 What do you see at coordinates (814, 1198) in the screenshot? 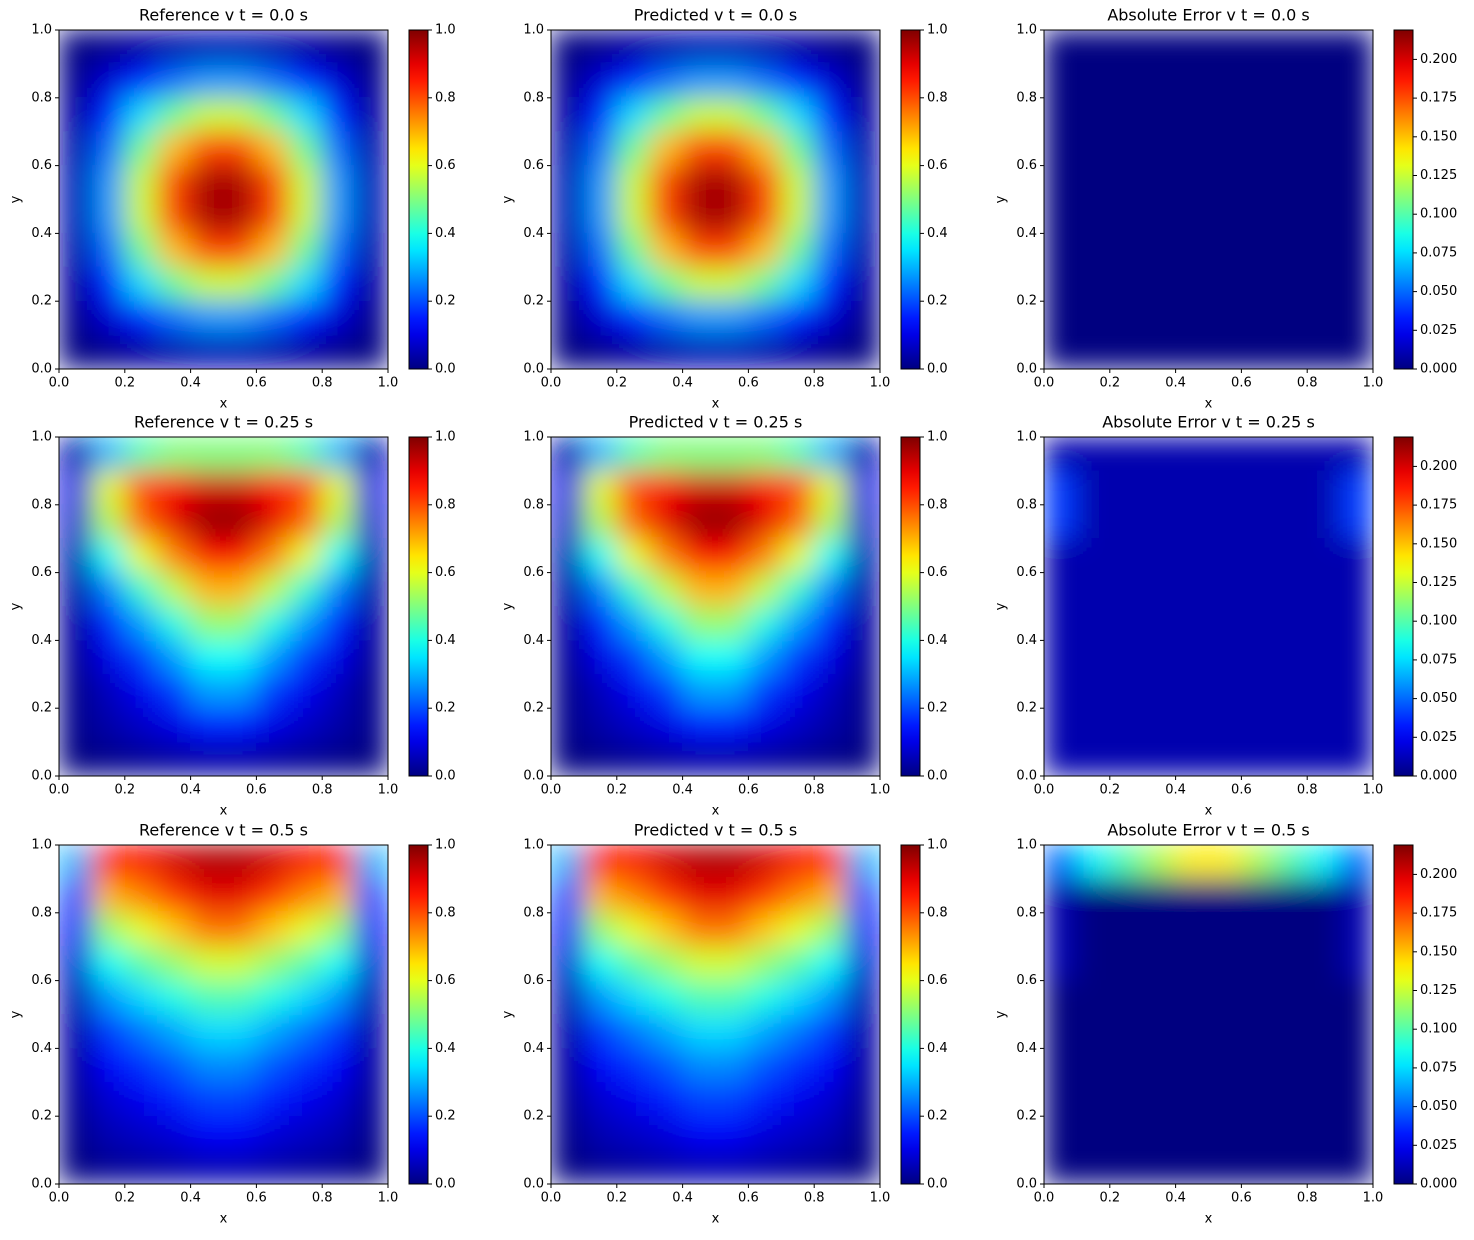
I see `x-tick-label: 0.8` at bounding box center [814, 1198].